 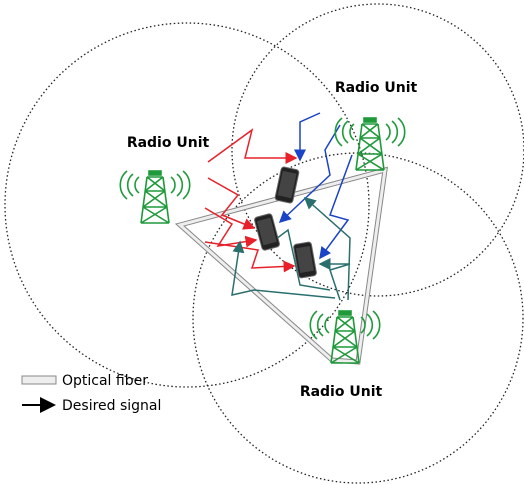 I want to click on signals, so click(x=278, y=206).